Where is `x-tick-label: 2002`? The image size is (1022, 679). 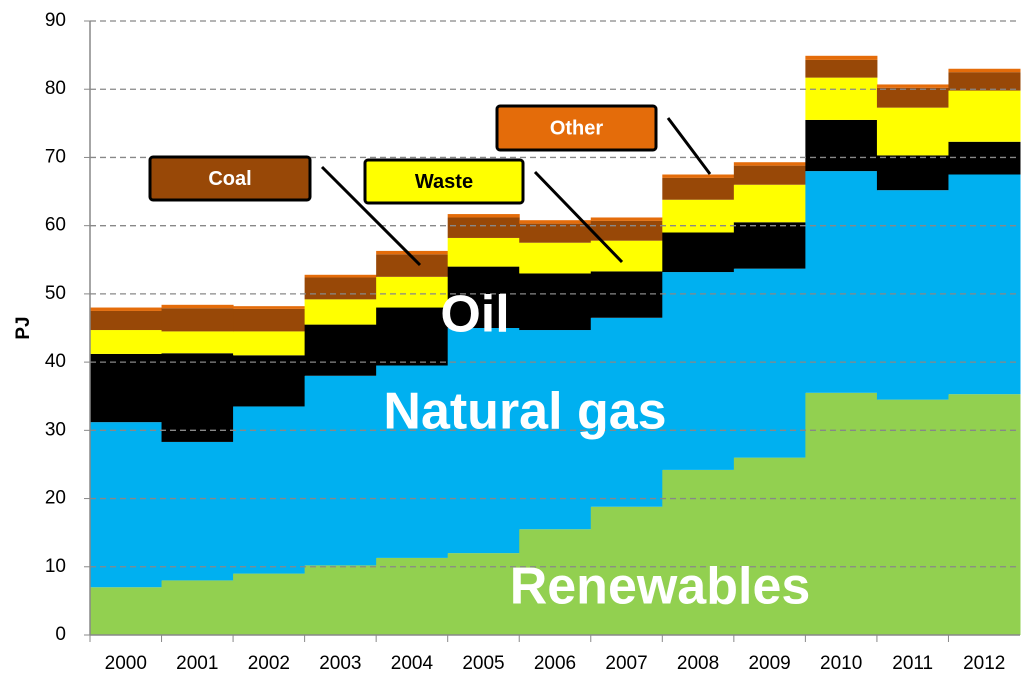 x-tick-label: 2002 is located at coordinates (269, 663).